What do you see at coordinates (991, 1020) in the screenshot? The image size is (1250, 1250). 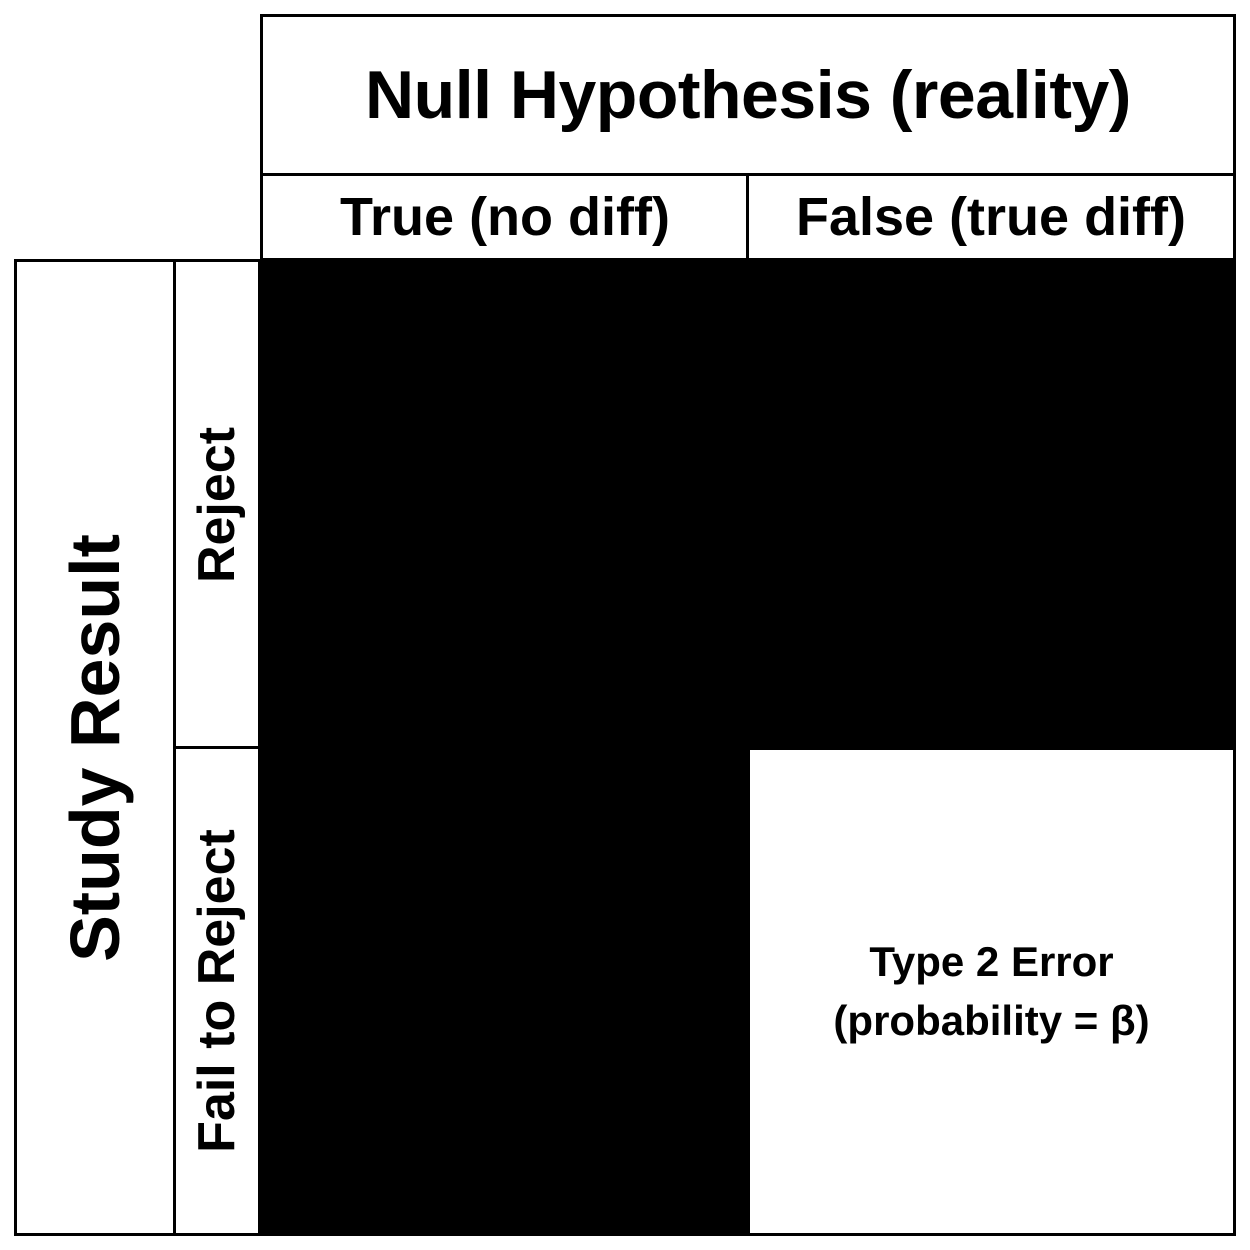 I see `type-2-error-probability: (probability = β)` at bounding box center [991, 1020].